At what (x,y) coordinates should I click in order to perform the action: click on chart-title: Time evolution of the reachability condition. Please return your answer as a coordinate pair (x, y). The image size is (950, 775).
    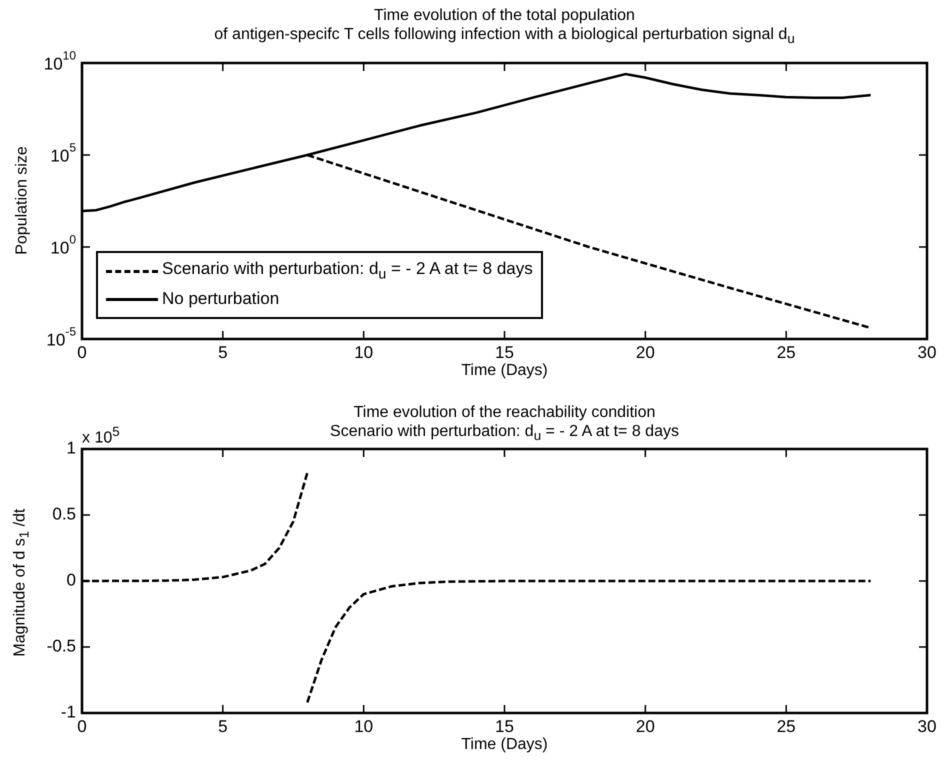
    Looking at the image, I should click on (504, 412).